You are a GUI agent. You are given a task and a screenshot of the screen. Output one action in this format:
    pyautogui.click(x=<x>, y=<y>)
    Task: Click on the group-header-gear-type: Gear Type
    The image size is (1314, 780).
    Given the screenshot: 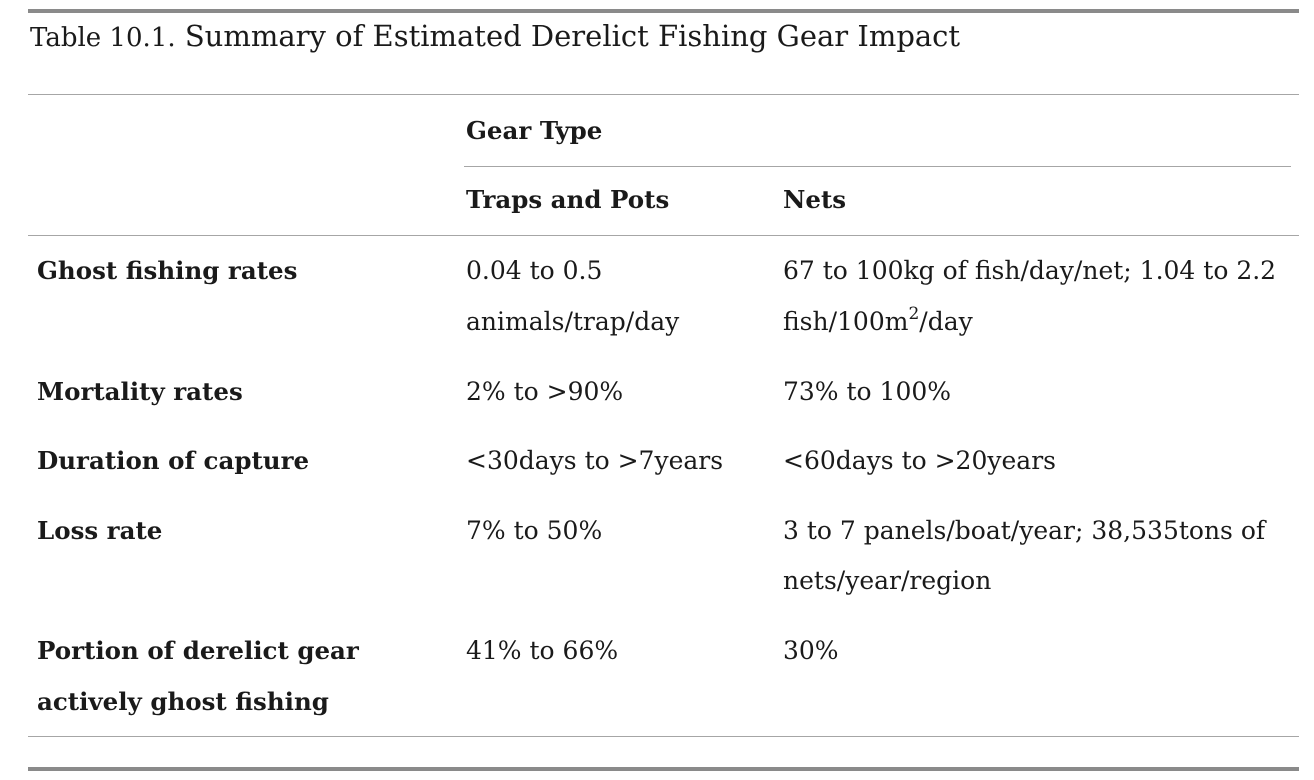 What is the action you would take?
    pyautogui.click(x=534, y=130)
    